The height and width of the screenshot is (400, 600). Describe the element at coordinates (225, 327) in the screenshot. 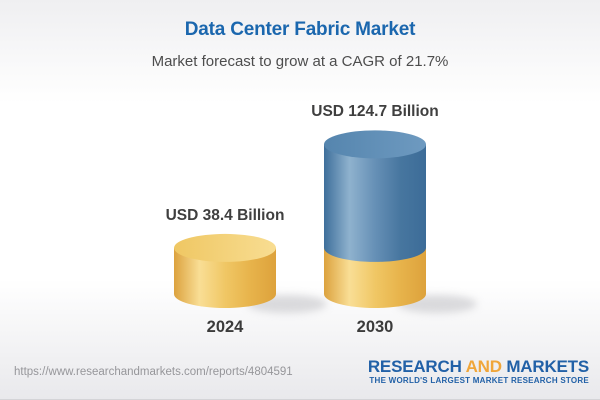

I see `bar-category-label-2024: 2024` at that location.